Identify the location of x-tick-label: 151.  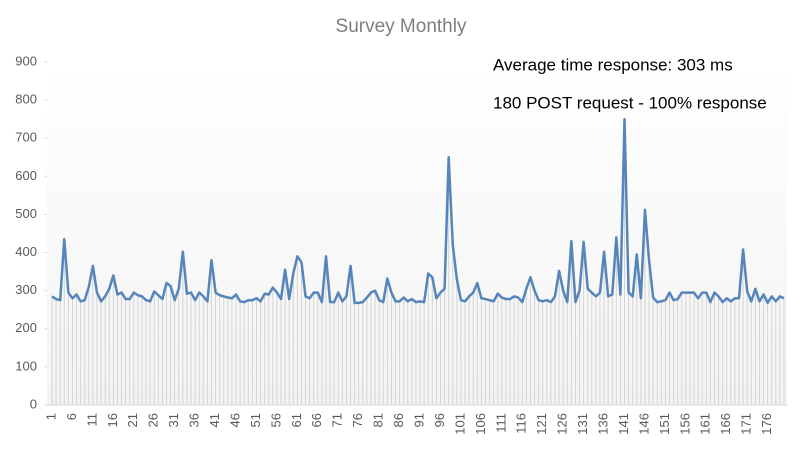
(664, 424).